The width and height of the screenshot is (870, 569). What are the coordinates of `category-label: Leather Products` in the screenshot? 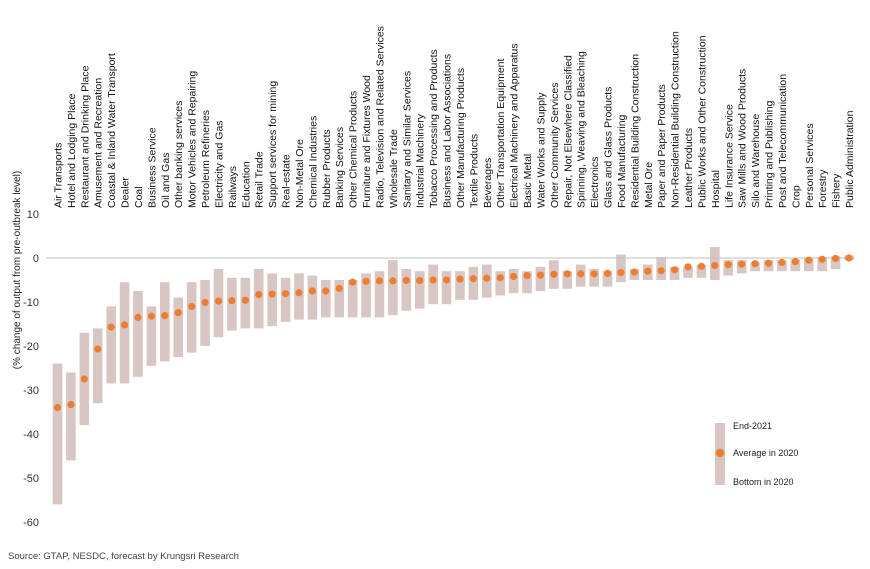 It's located at (689, 168).